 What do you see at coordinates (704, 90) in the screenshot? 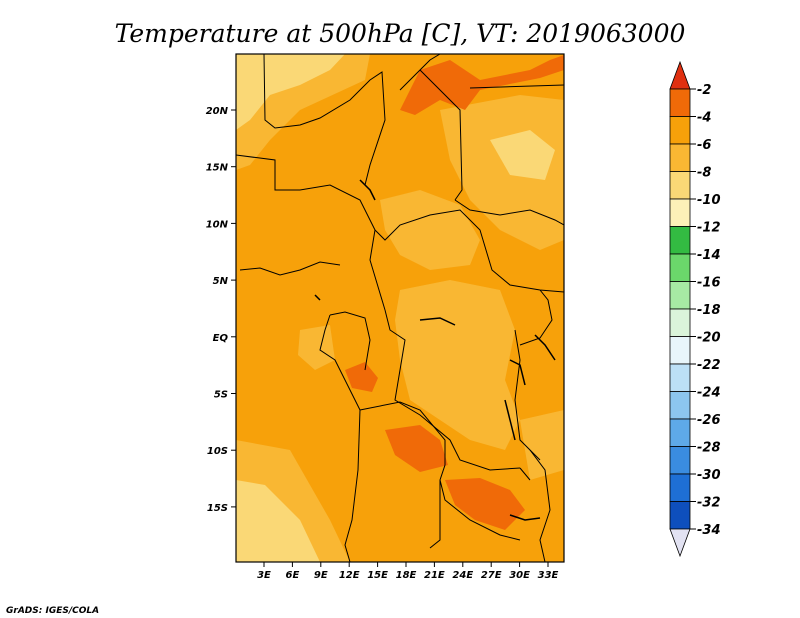
I see `colorbar-label: -2` at bounding box center [704, 90].